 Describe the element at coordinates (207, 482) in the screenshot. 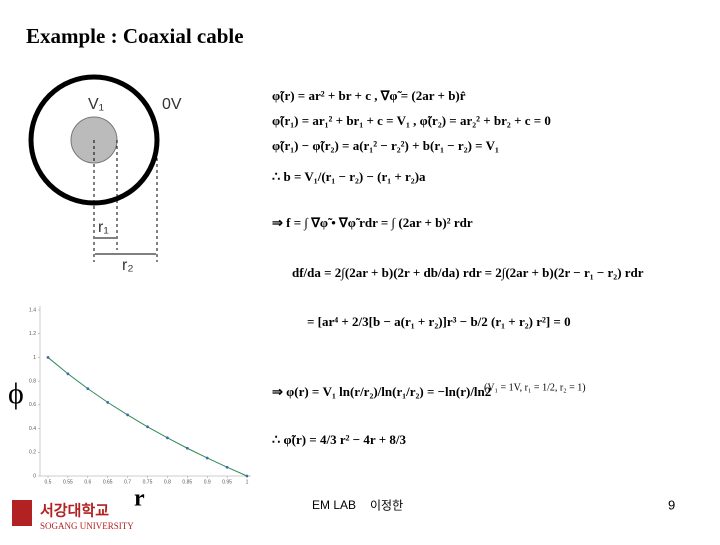

I see `x-tick-label: 0.9` at that location.